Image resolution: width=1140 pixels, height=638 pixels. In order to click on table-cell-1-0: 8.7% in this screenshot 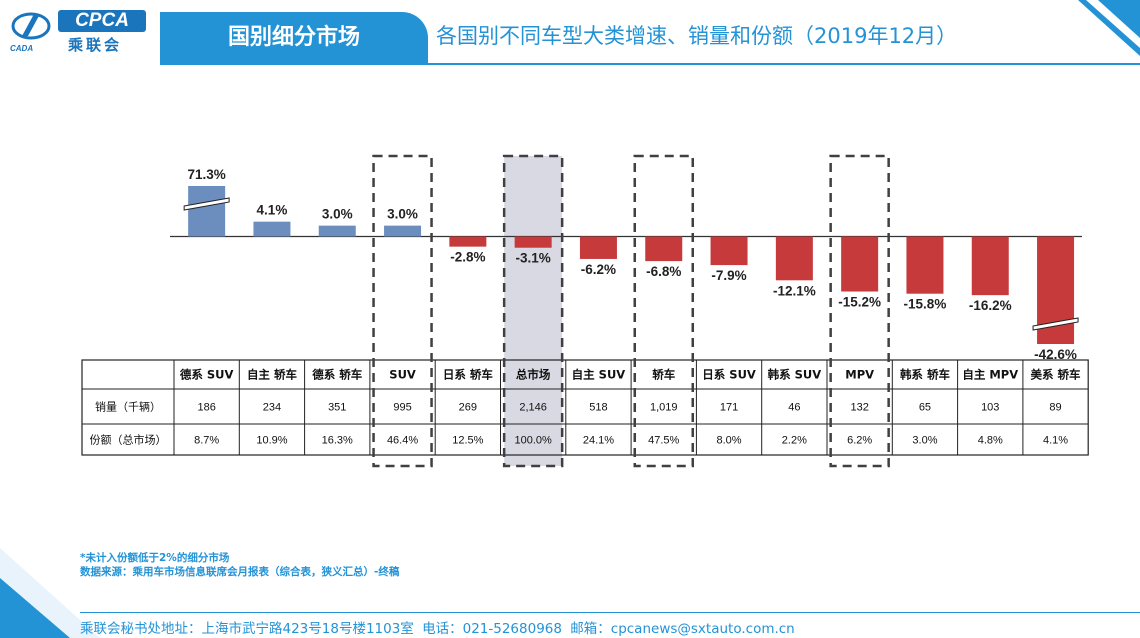, I will do `click(206, 441)`.